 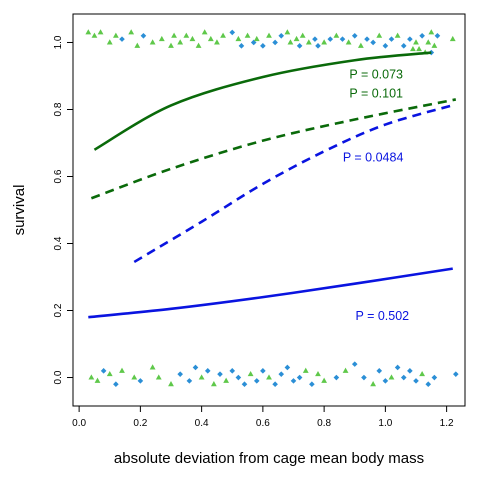 What do you see at coordinates (447, 423) in the screenshot?
I see `x-tick-label-6: 1.2` at bounding box center [447, 423].